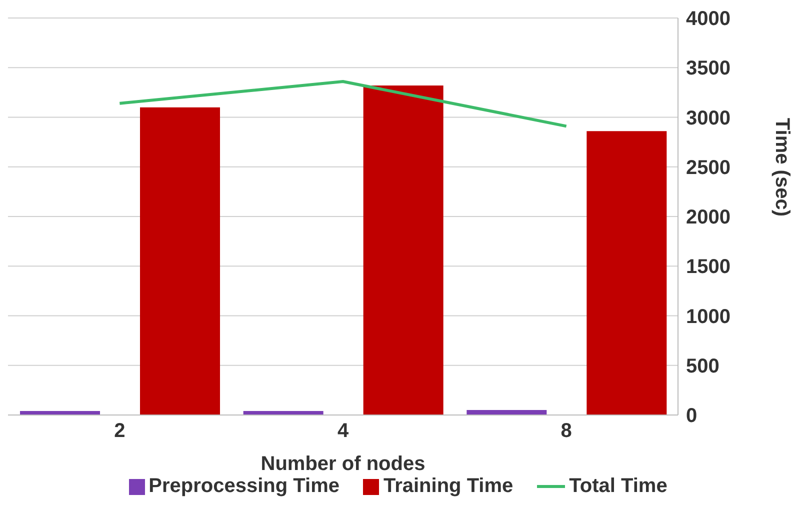 The width and height of the screenshot is (810, 517). Describe the element at coordinates (618, 486) in the screenshot. I see `legend-label: Total Time` at that location.